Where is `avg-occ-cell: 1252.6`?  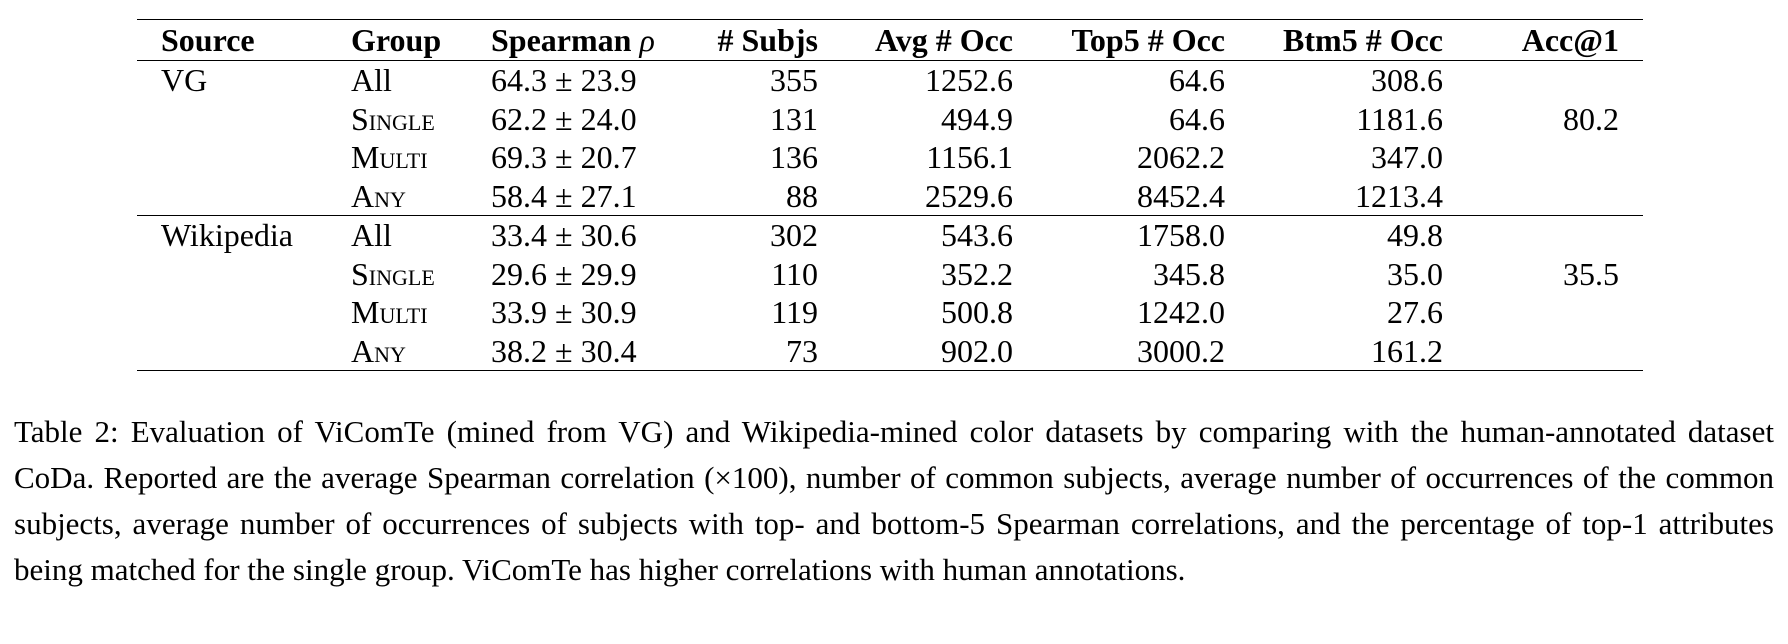 avg-occ-cell: 1252.6 is located at coordinates (969, 80).